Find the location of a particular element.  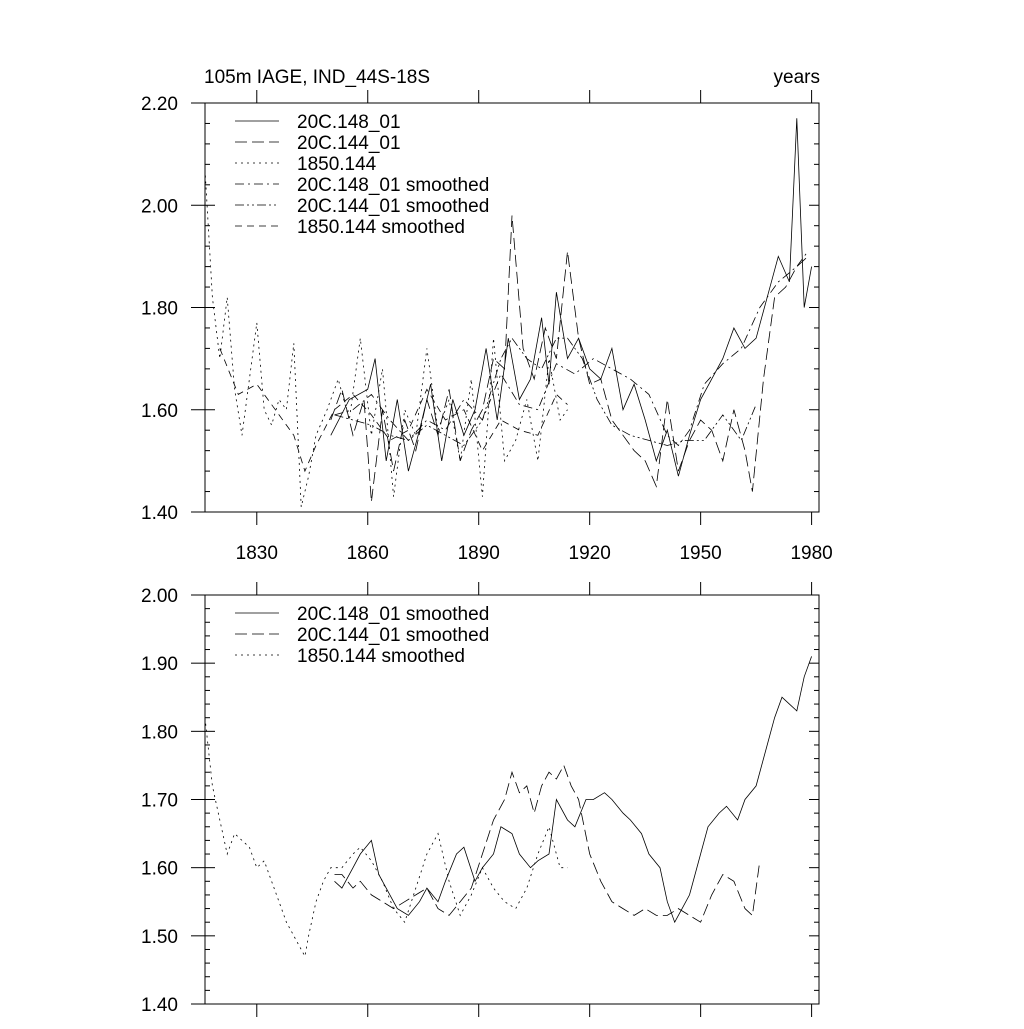

legend-label: 1850.144 is located at coordinates (337, 164).